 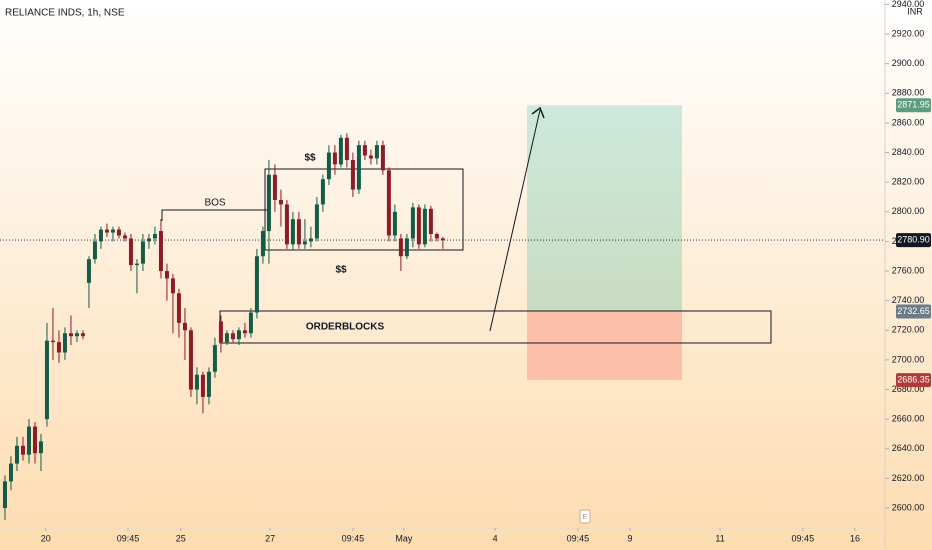 I want to click on y-tick-label: 2680.00, so click(x=908, y=389).